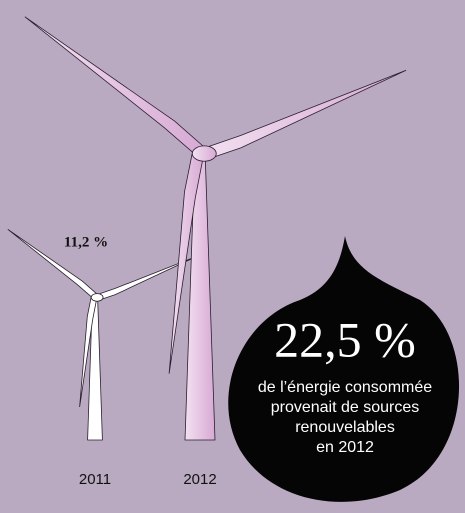  I want to click on annotation-line: en 2012, so click(345, 447).